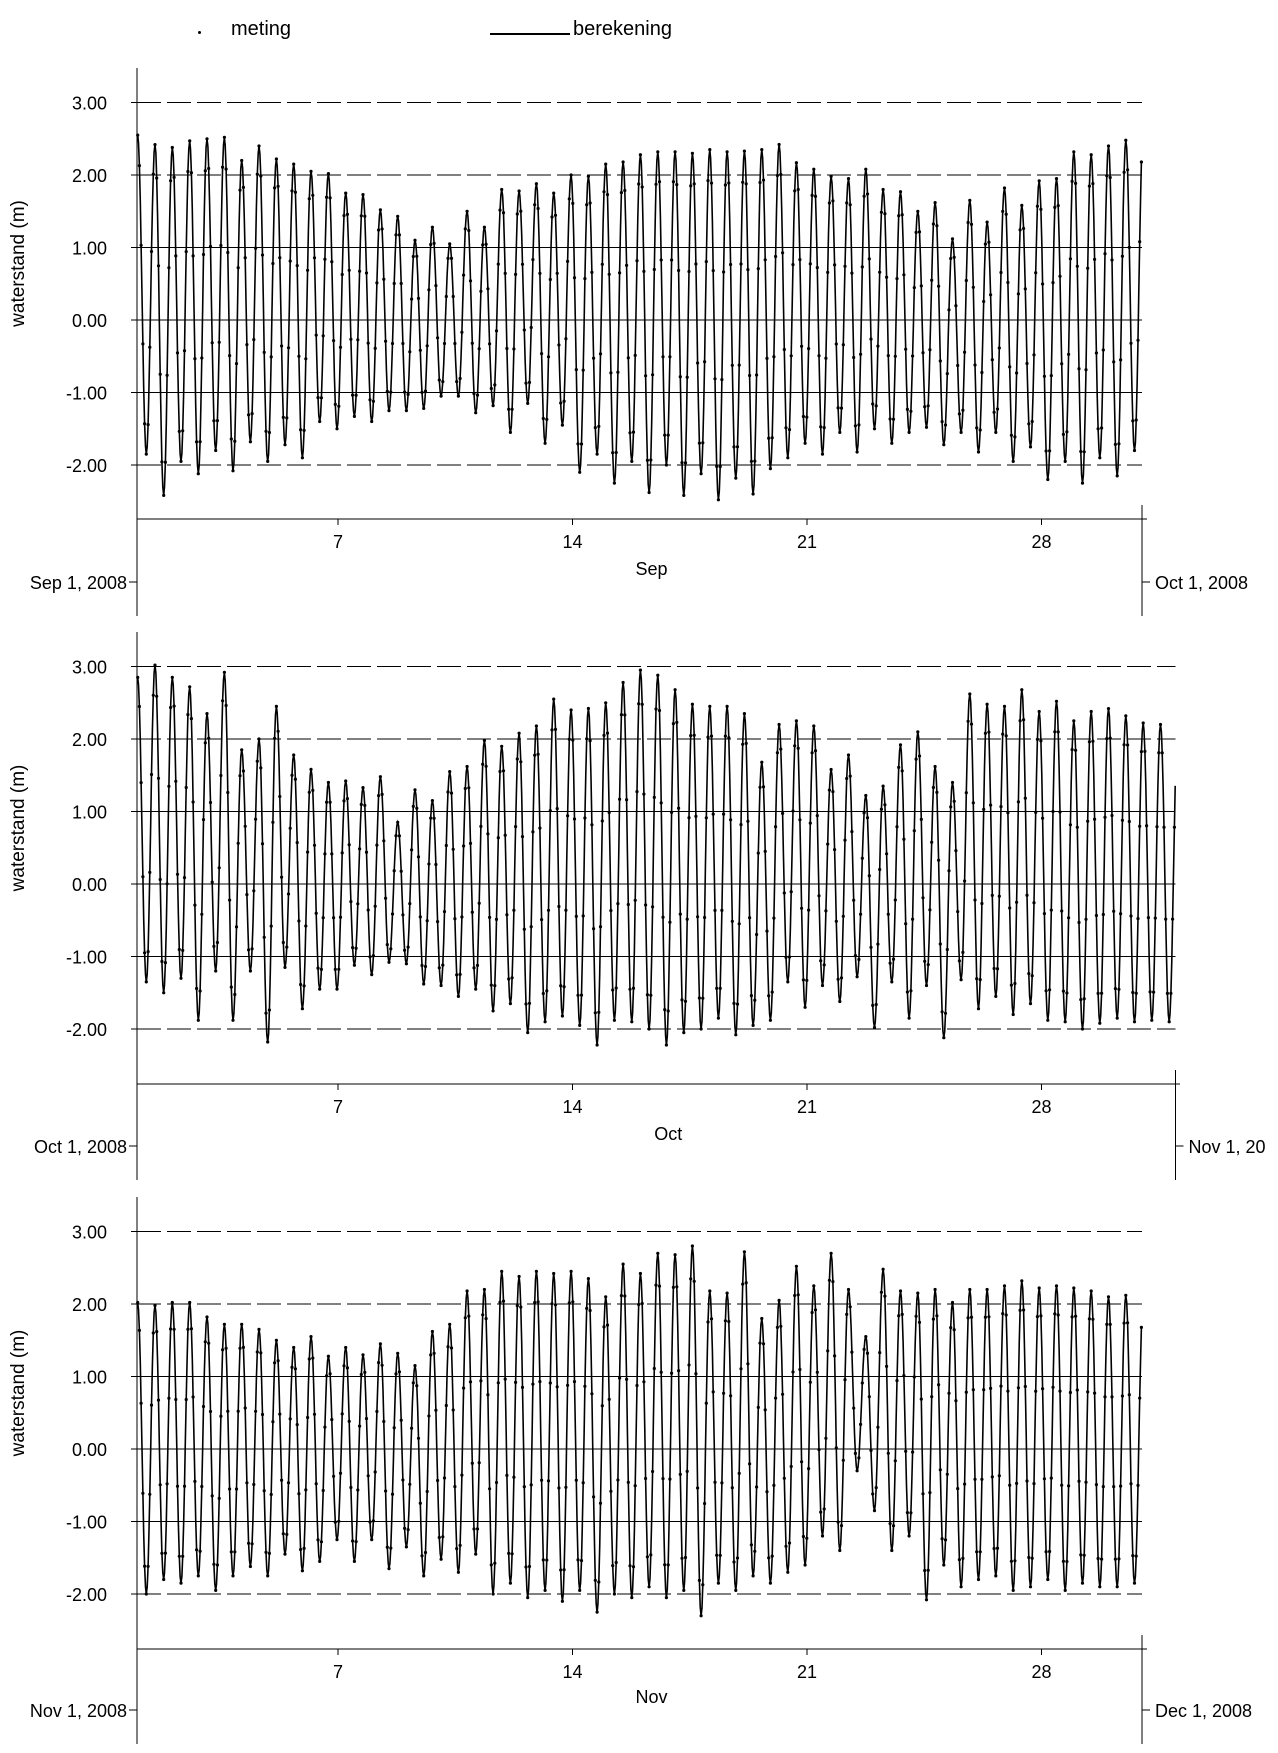 The height and width of the screenshot is (1753, 1278). What do you see at coordinates (651, 569) in the screenshot?
I see `x-axis-label: Sep` at bounding box center [651, 569].